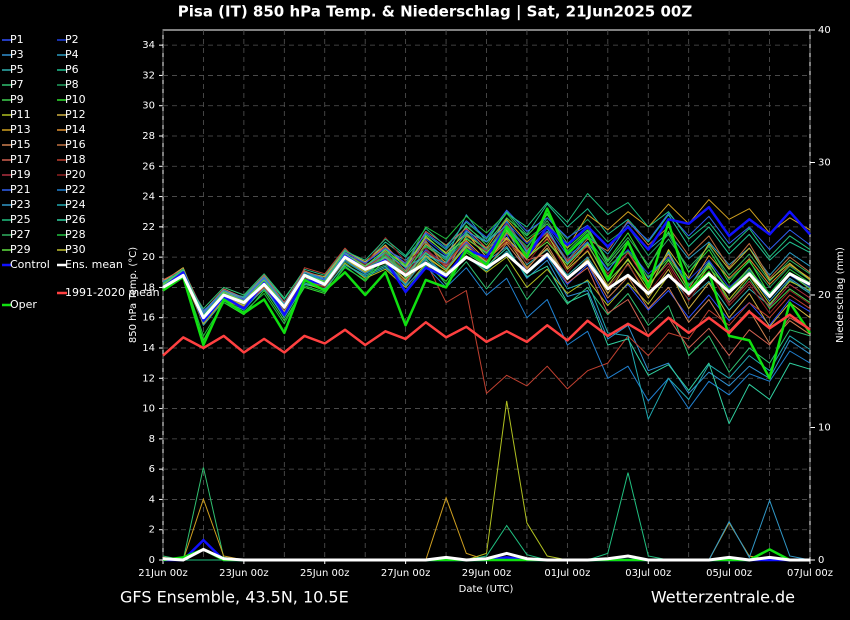 Image resolution: width=850 pixels, height=620 pixels. What do you see at coordinates (810, 573) in the screenshot?
I see `x-tick-label: 07Jul 00z` at bounding box center [810, 573].